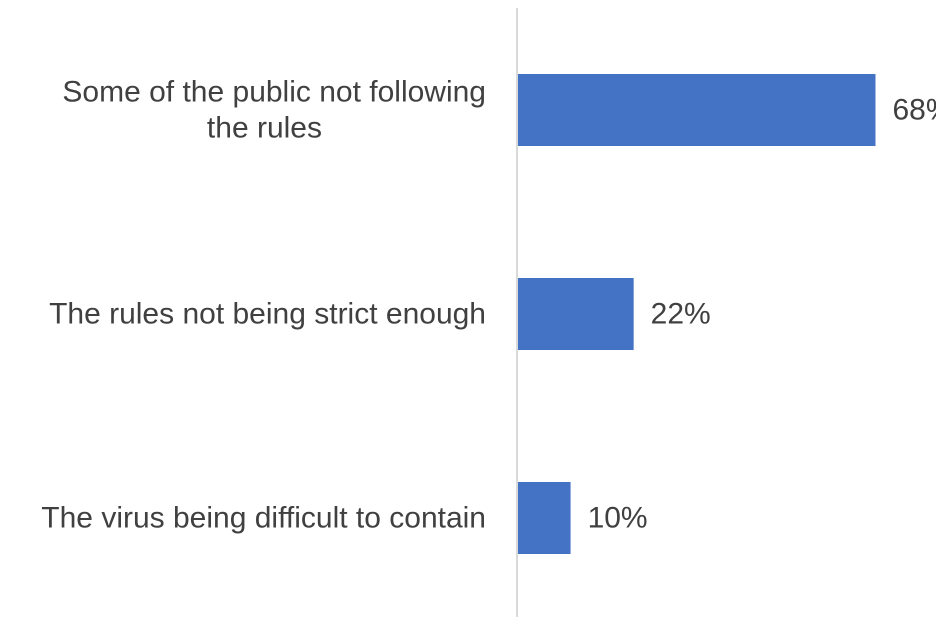 This screenshot has width=936, height=617. What do you see at coordinates (274, 92) in the screenshot?
I see `category-label-line: Some of the public not following` at bounding box center [274, 92].